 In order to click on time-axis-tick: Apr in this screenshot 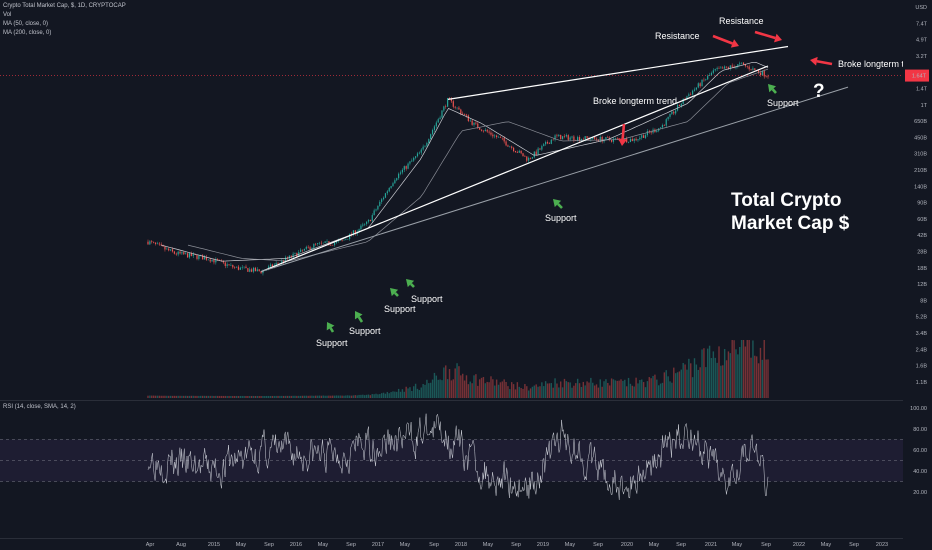, I will do `click(150, 545)`.